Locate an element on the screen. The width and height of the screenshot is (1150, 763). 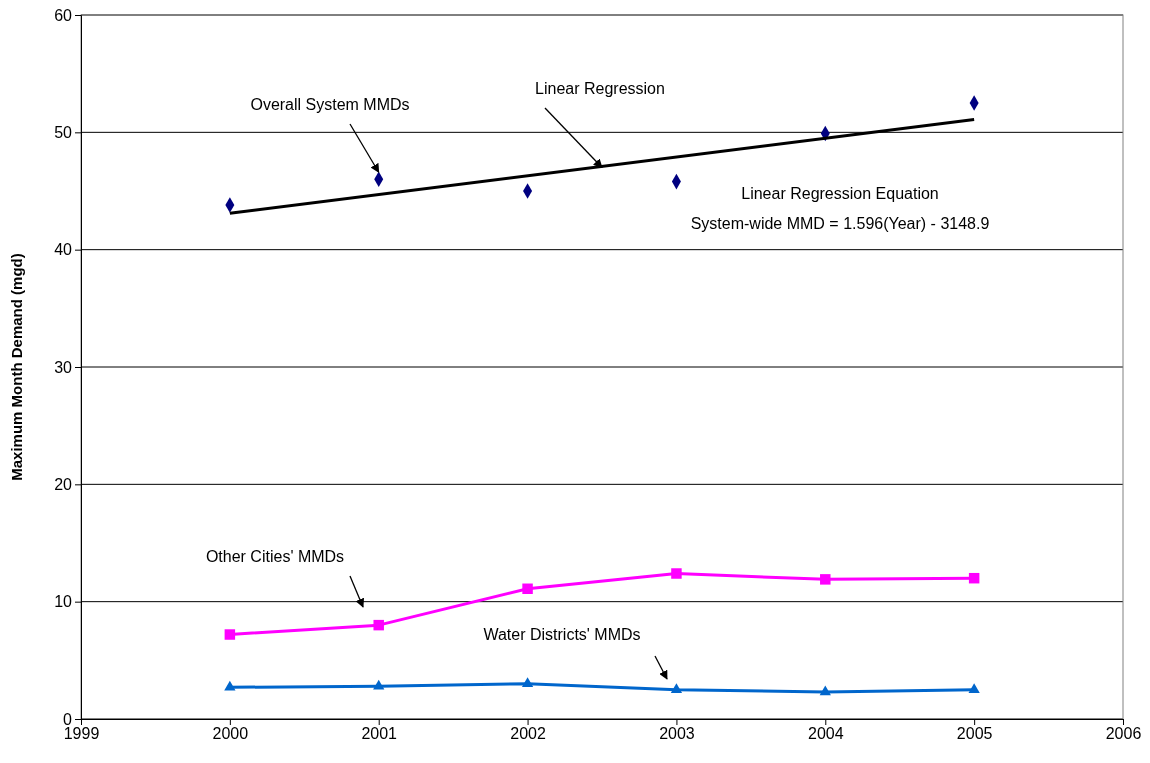
annotation: Linear Regression Equation is located at coordinates (840, 193).